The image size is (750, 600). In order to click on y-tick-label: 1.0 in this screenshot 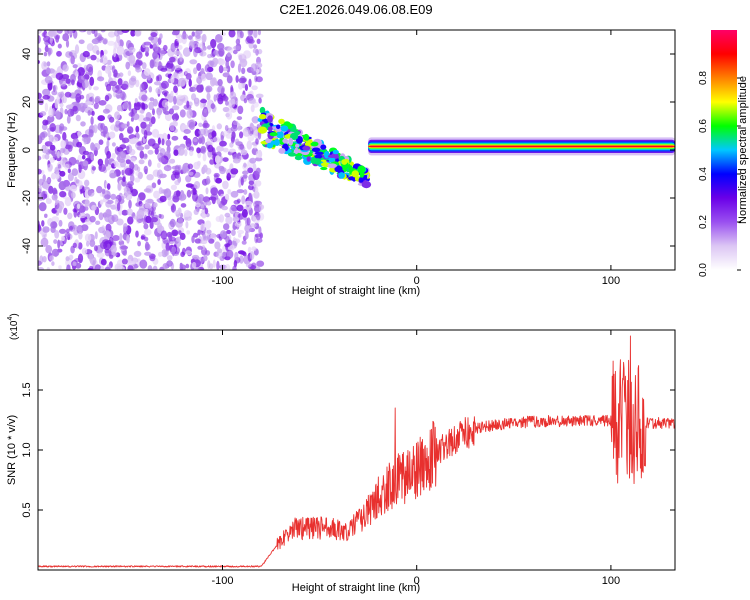, I will do `click(27, 449)`.